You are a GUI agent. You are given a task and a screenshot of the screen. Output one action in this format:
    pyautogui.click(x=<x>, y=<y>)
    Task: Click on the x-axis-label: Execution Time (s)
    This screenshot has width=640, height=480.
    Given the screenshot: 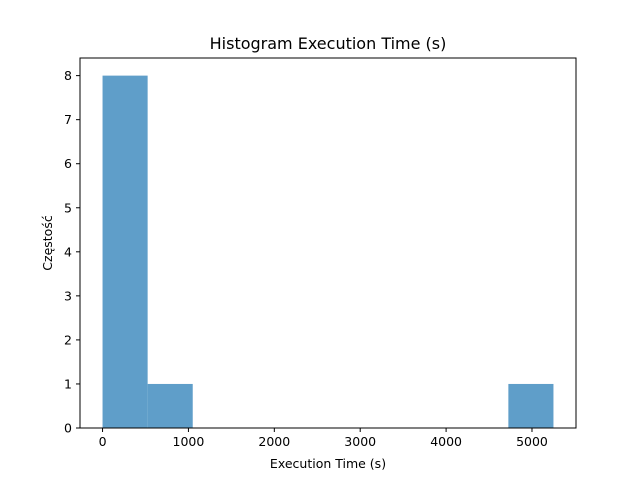 What is the action you would take?
    pyautogui.click(x=328, y=463)
    